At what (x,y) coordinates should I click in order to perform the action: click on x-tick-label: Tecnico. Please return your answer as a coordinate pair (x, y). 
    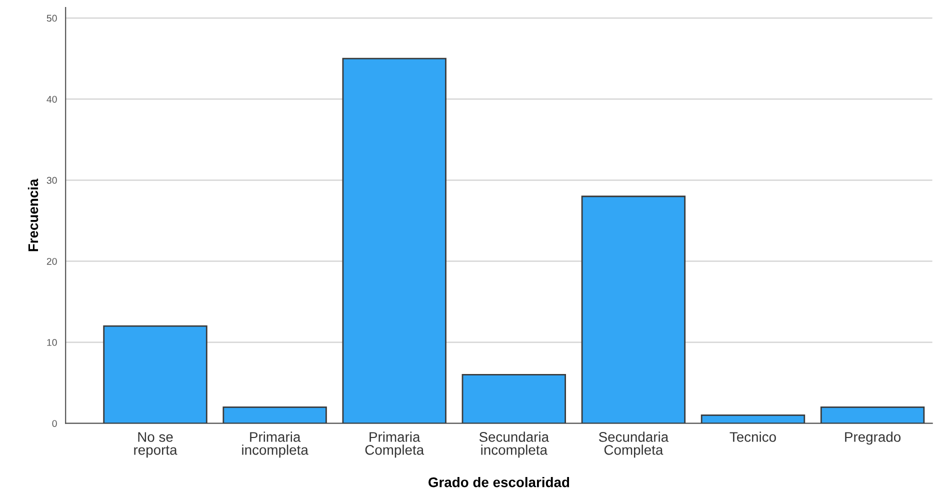
    Looking at the image, I should click on (753, 437).